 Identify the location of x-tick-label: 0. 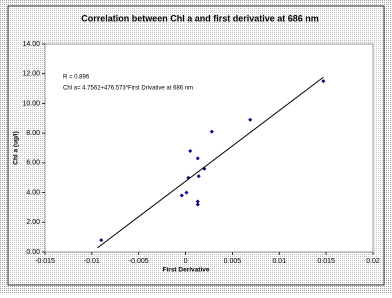
(186, 261).